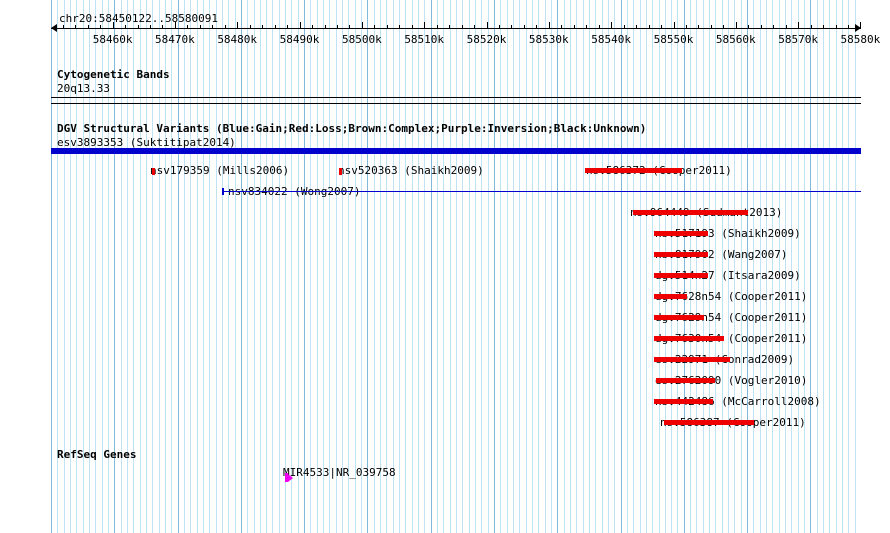 The height and width of the screenshot is (533, 890). I want to click on ruler-tick-label: 58520k, so click(486, 39).